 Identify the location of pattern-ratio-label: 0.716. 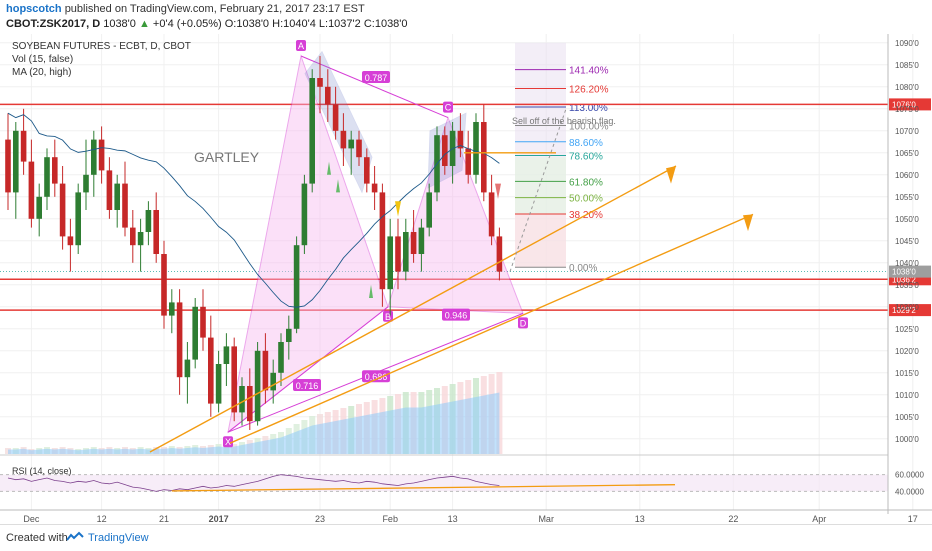
(307, 386).